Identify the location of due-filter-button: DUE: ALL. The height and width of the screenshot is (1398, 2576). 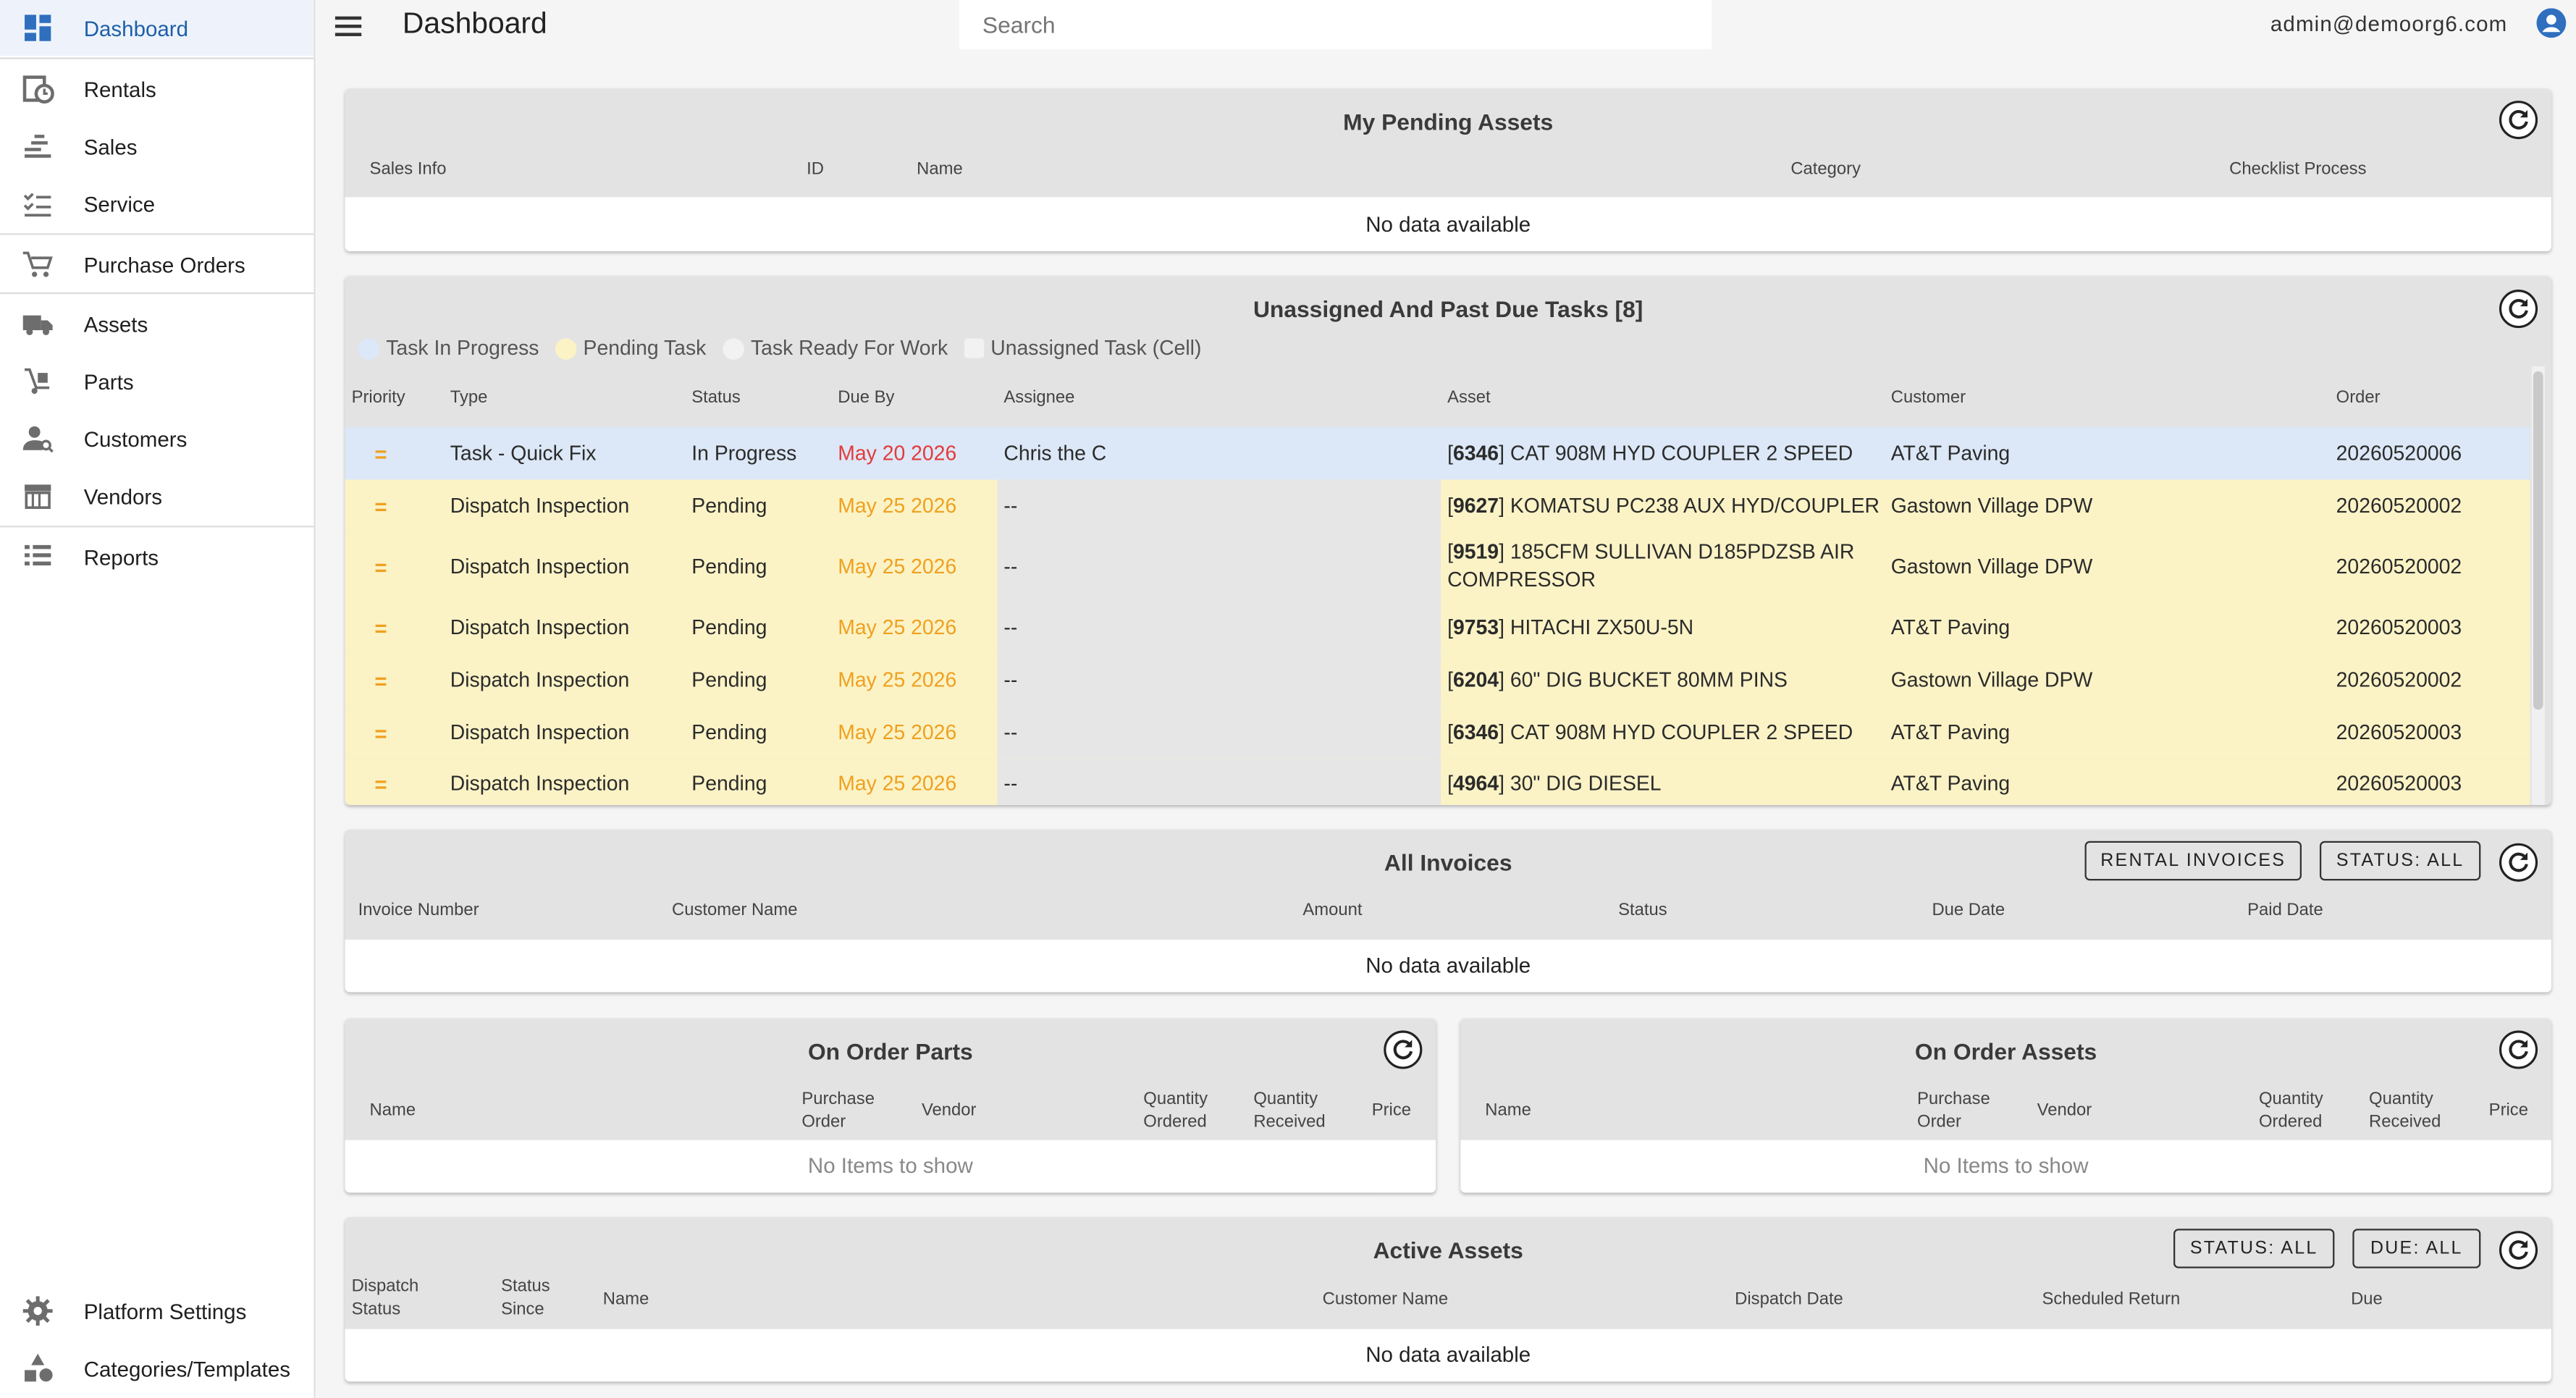
(2416, 1248).